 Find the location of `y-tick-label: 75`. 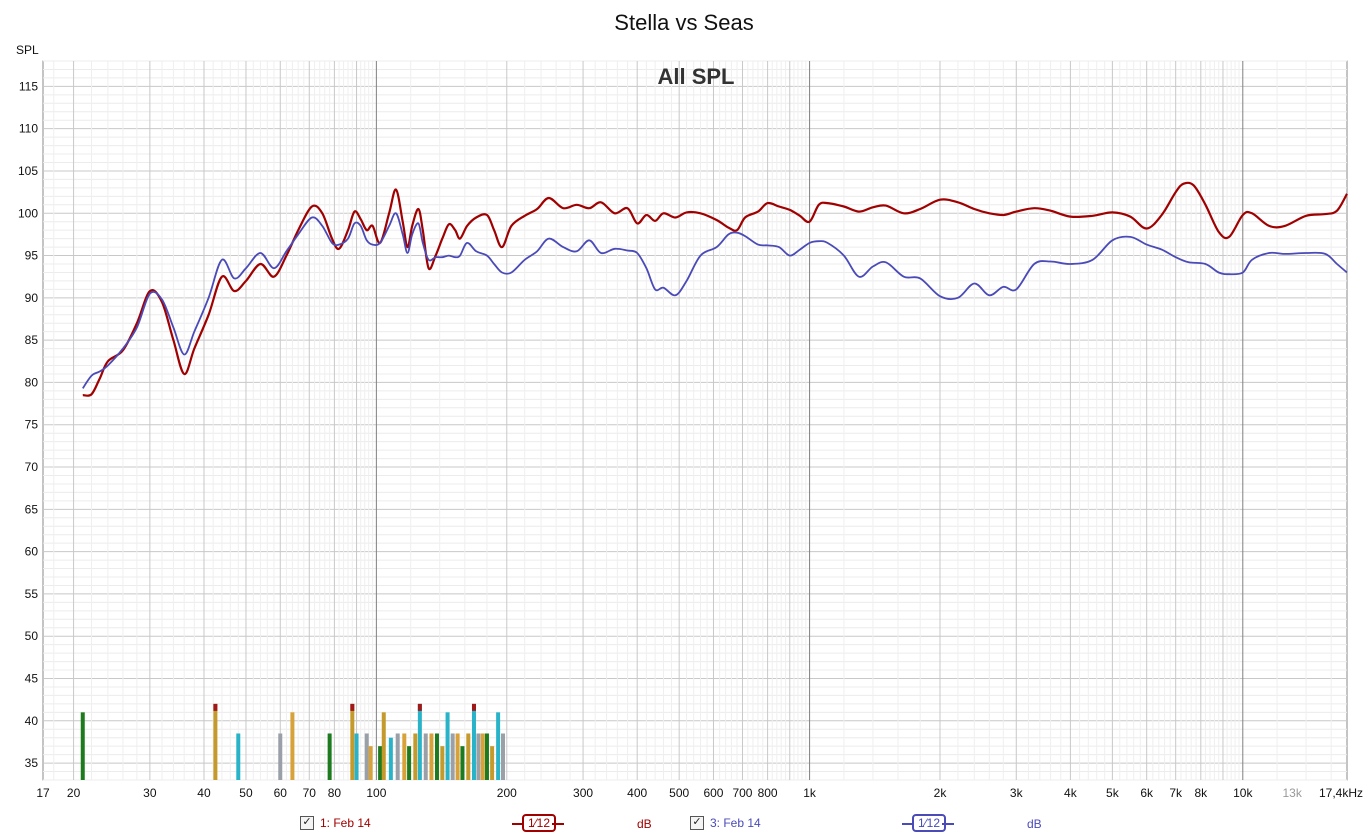

y-tick-label: 75 is located at coordinates (32, 425).